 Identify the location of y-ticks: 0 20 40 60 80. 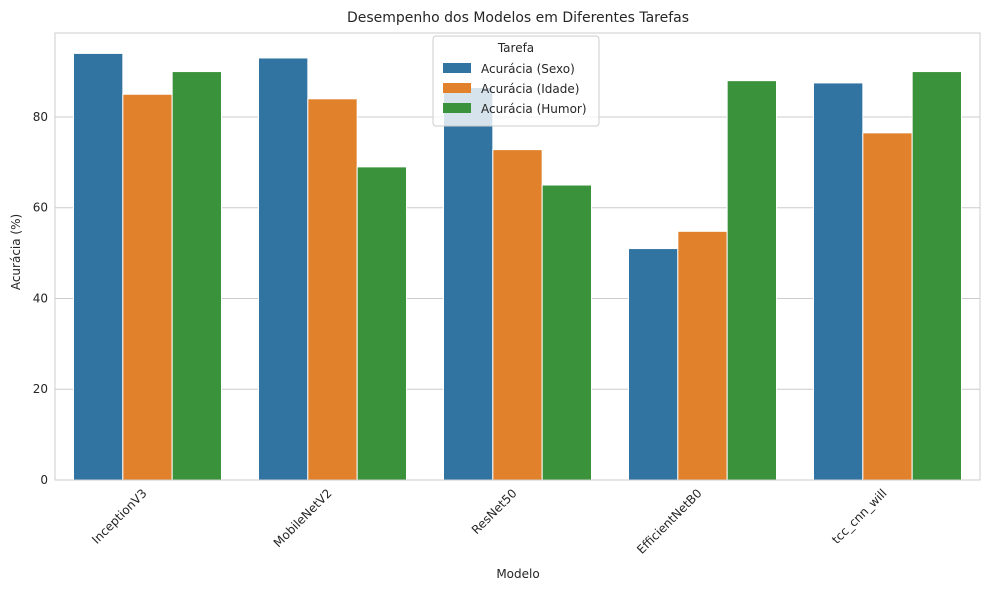
(40, 298).